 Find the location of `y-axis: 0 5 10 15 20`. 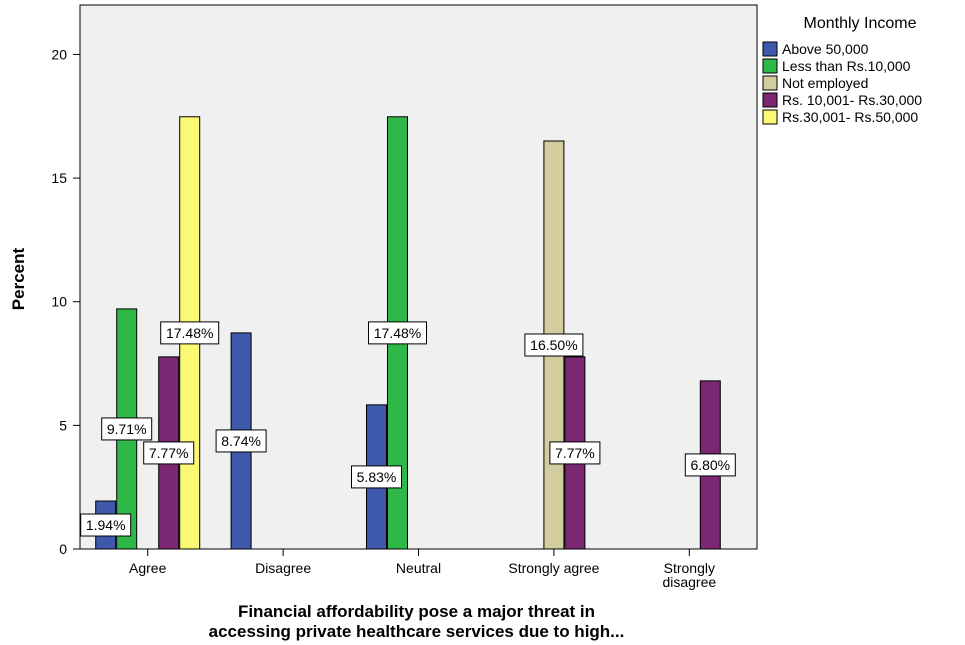

y-axis: 0 5 10 15 20 is located at coordinates (65, 301).